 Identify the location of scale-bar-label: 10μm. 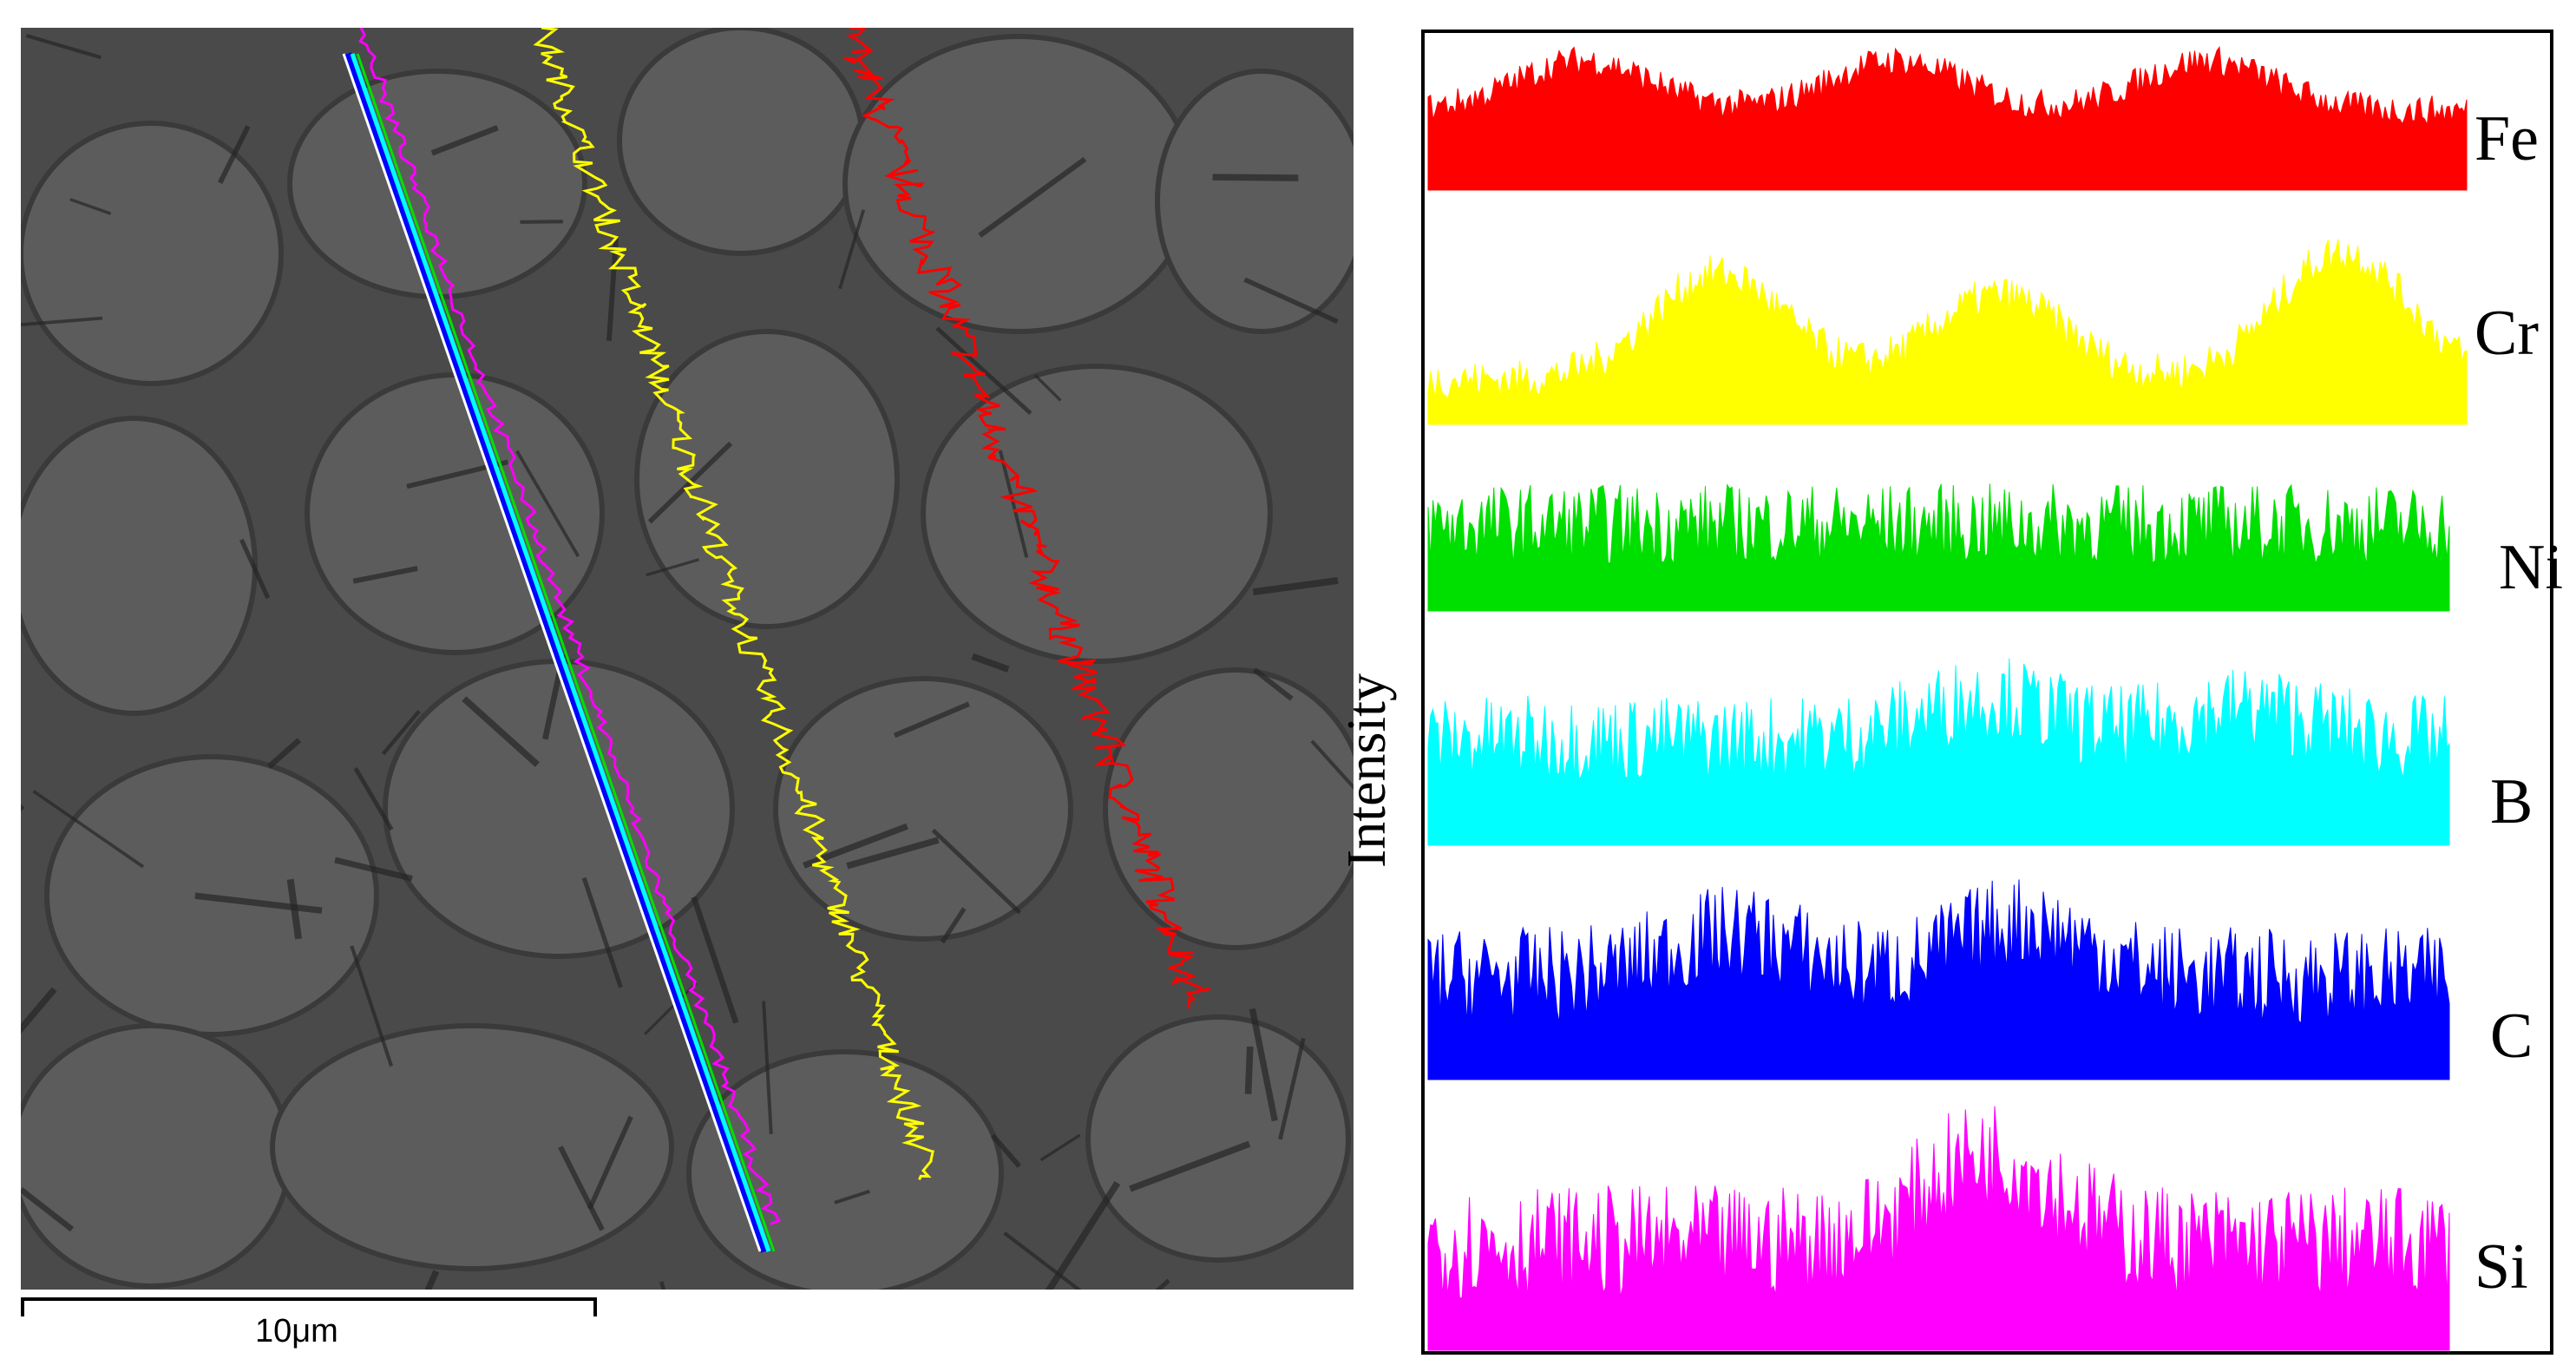
(296, 1331).